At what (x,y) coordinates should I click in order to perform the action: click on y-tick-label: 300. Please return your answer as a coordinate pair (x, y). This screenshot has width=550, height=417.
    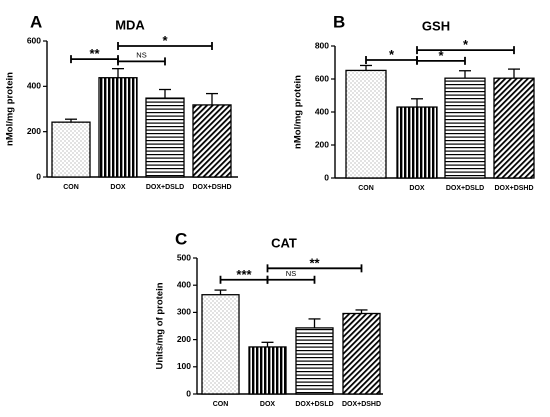
    Looking at the image, I should click on (184, 312).